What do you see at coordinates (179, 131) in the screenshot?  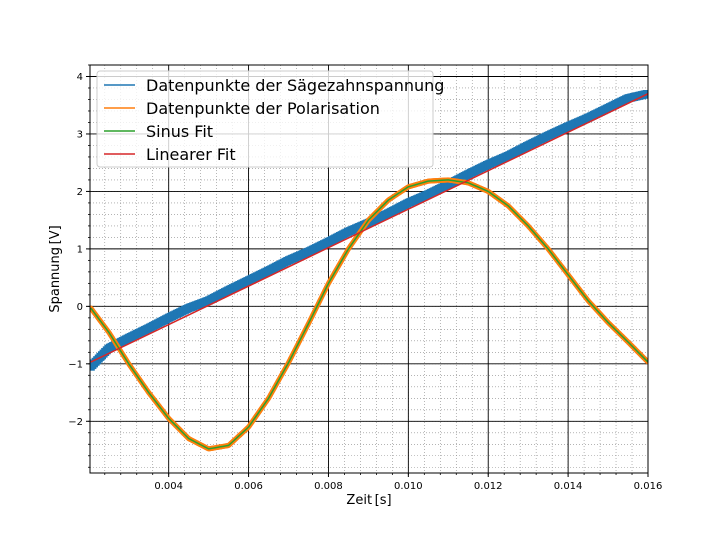 I see `legend-label-sine-fit: Sinus Fit` at bounding box center [179, 131].